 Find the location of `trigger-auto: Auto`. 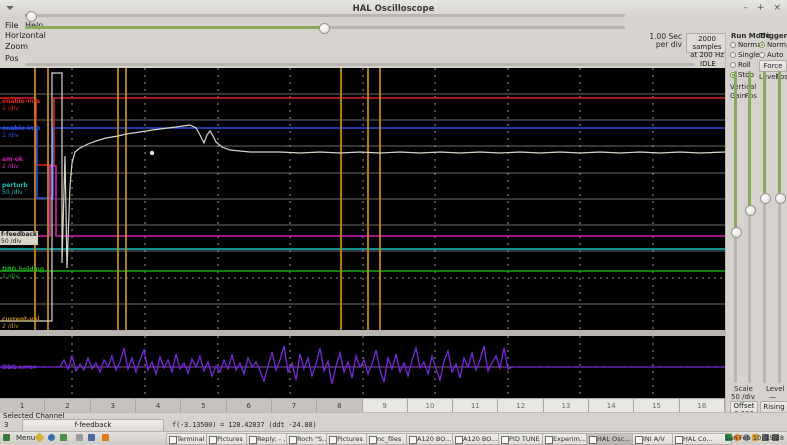

trigger-auto: Auto is located at coordinates (771, 55).